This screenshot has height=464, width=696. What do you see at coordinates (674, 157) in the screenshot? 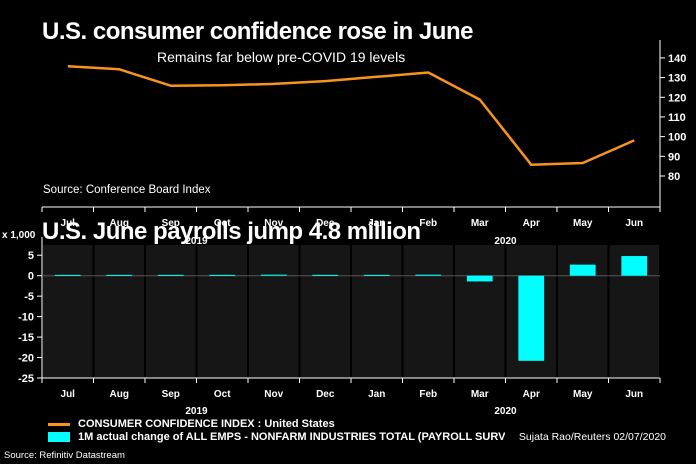
I see `y-tick-label-90: 90` at bounding box center [674, 157].